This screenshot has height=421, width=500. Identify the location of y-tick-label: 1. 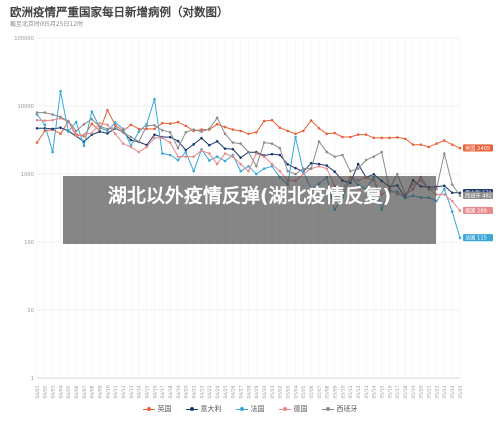
(32, 379).